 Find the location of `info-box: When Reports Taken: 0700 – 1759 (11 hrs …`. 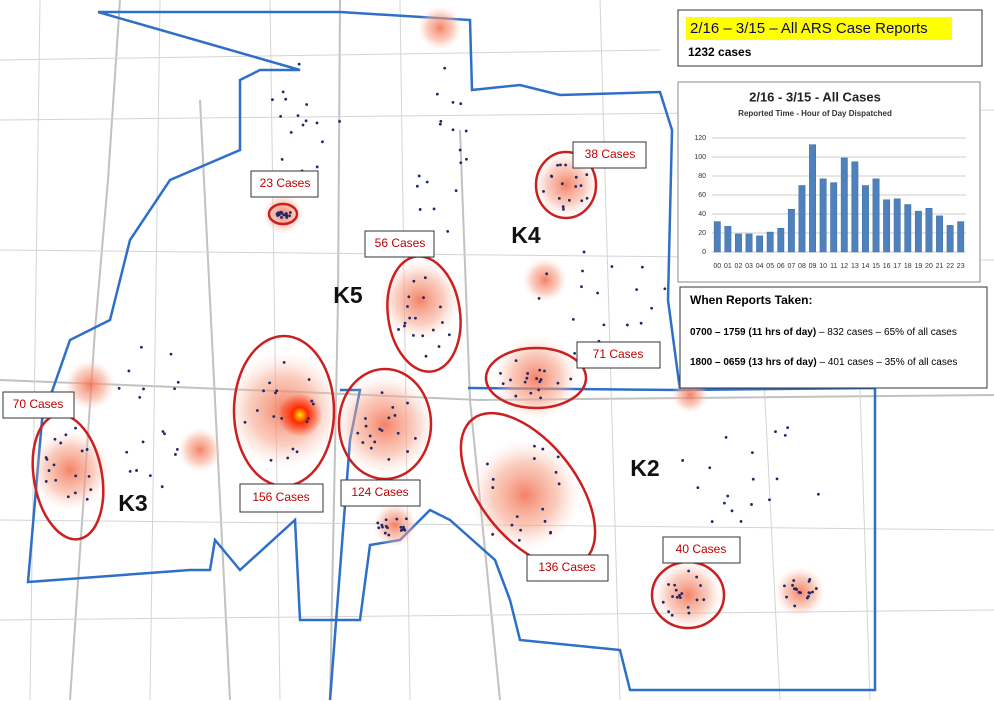

info-box: When Reports Taken: 0700 – 1759 (11 hrs … is located at coordinates (833, 337).